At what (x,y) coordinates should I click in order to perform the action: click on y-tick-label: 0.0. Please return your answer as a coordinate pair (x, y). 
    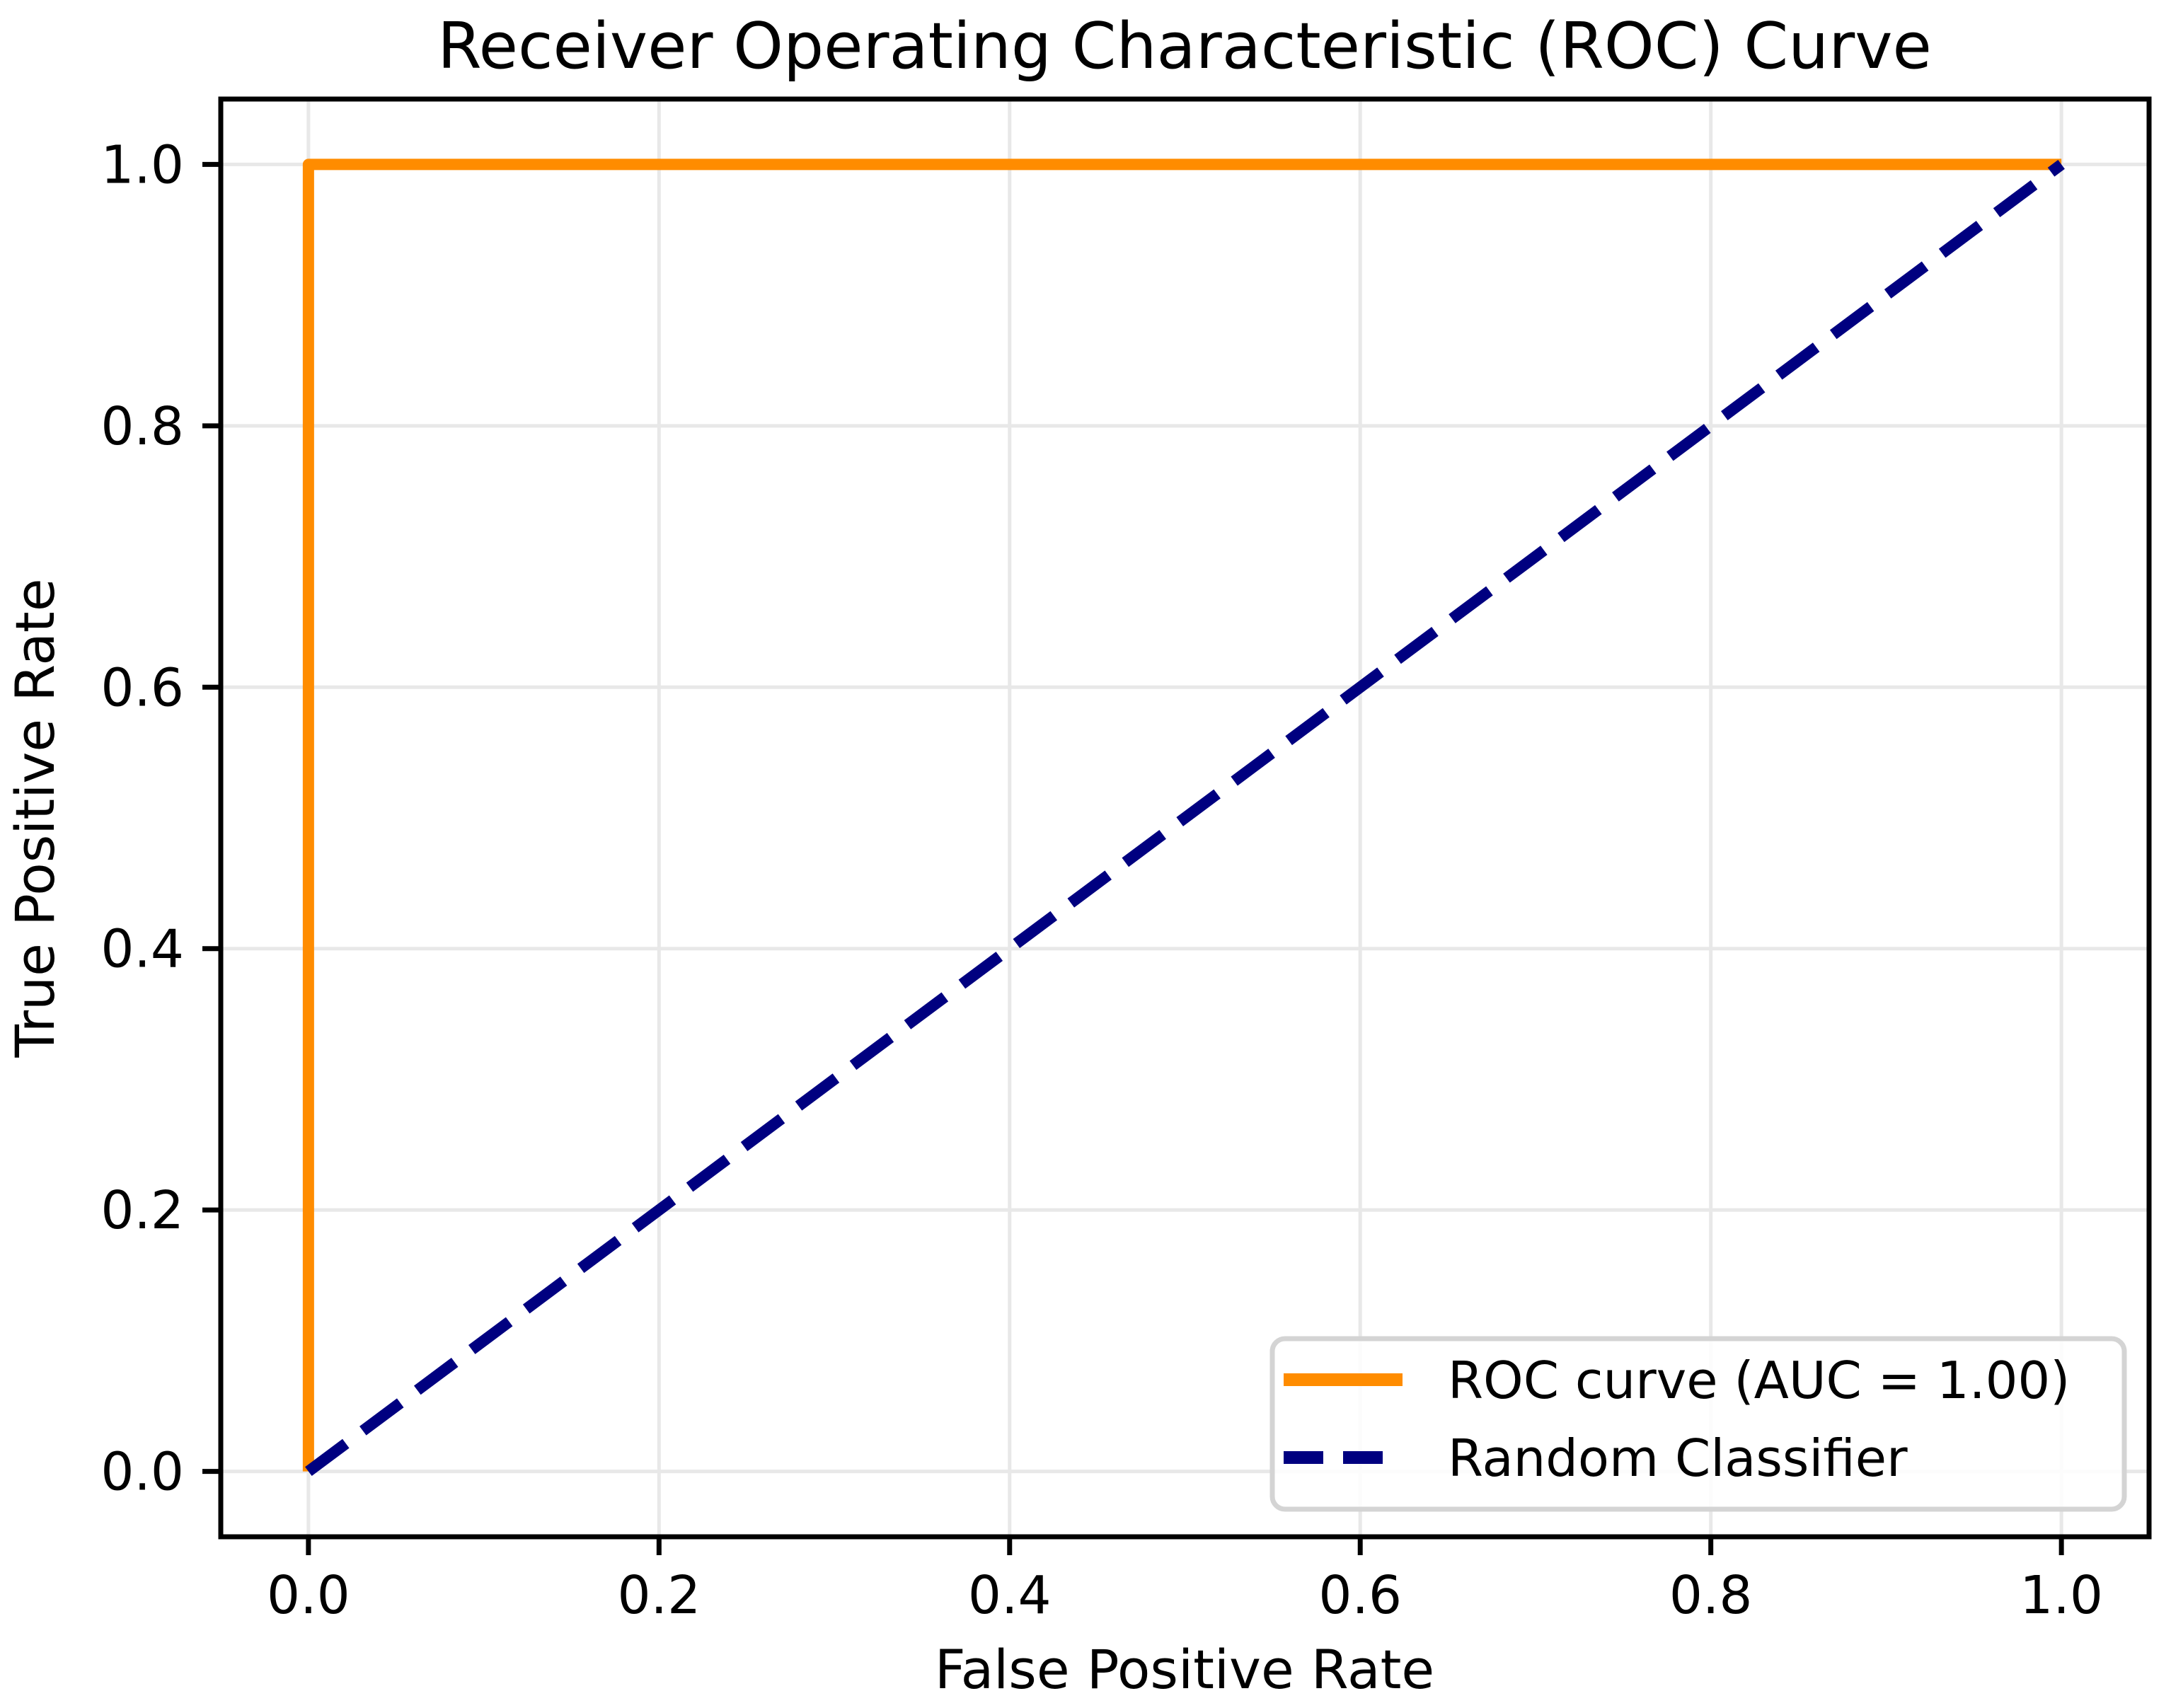
    Looking at the image, I should click on (142, 1472).